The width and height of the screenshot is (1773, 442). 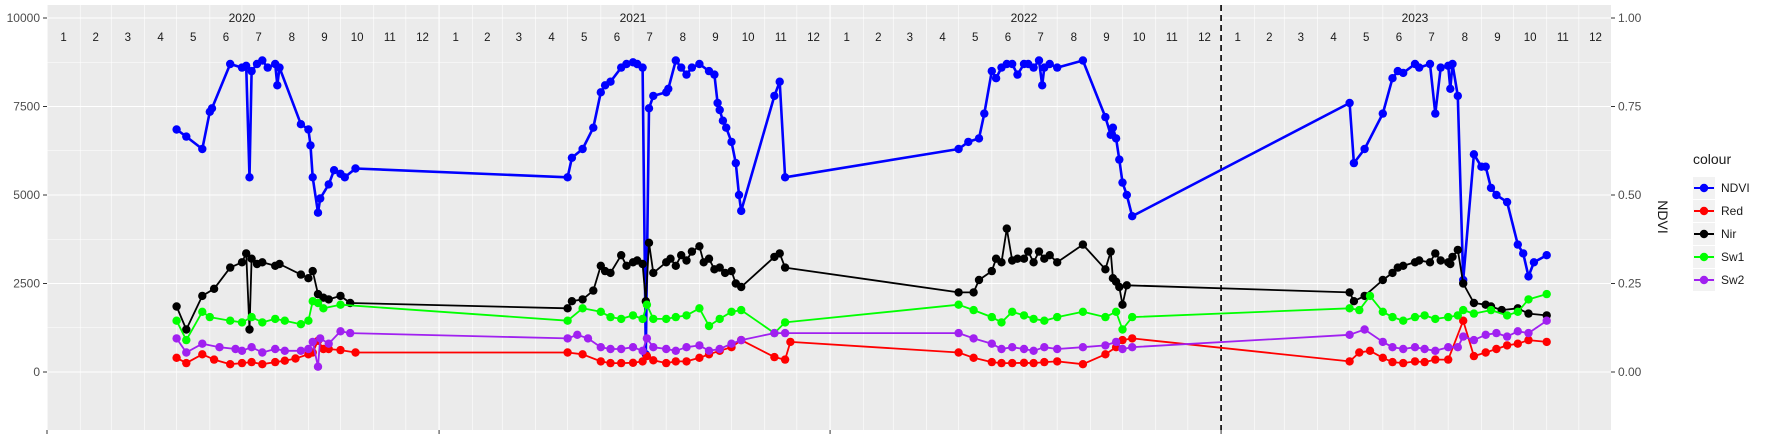 I want to click on month-label: 2, so click(x=487, y=38).